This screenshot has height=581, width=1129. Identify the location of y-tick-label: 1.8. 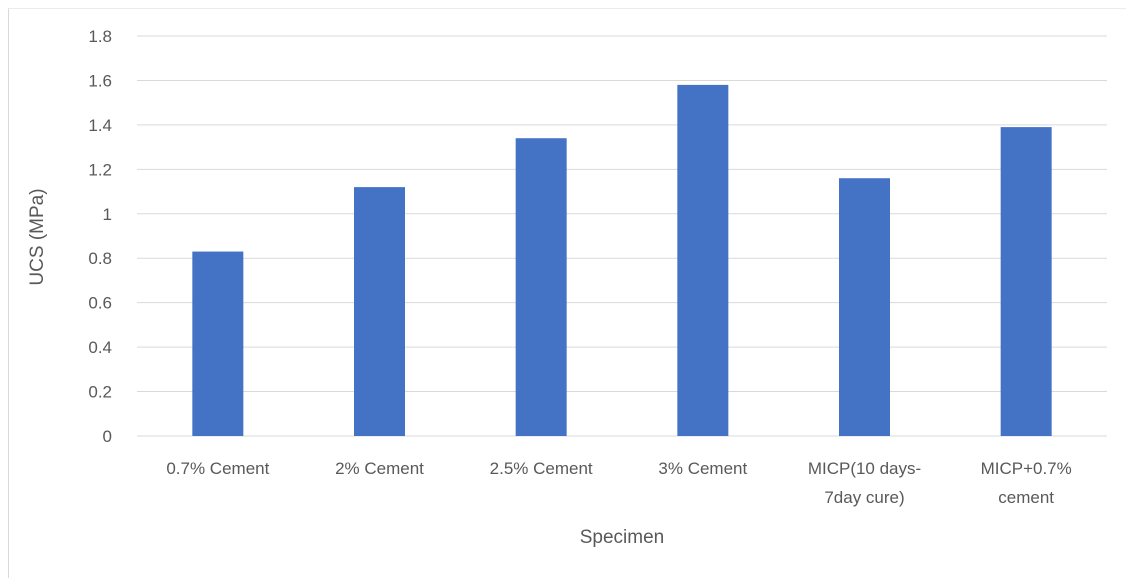
(100, 36).